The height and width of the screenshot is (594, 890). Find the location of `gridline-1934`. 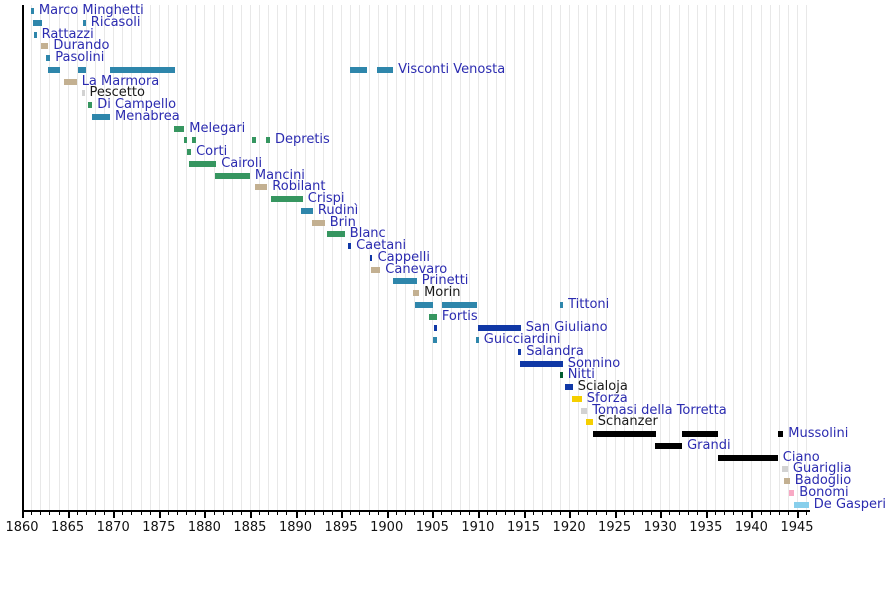

gridline-1934 is located at coordinates (697, 257).